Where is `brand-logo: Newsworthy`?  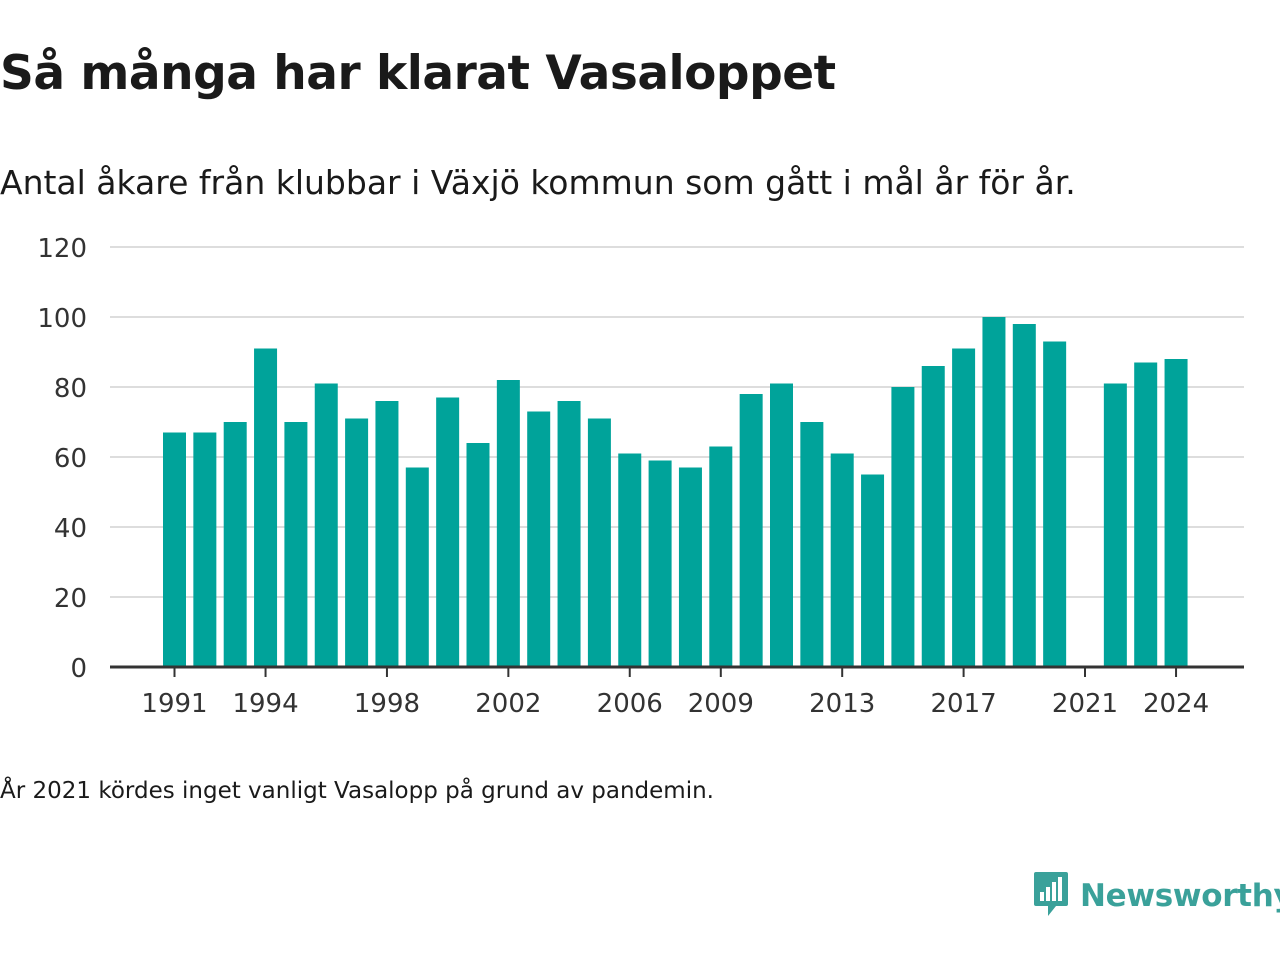 brand-logo: Newsworthy is located at coordinates (1156, 896).